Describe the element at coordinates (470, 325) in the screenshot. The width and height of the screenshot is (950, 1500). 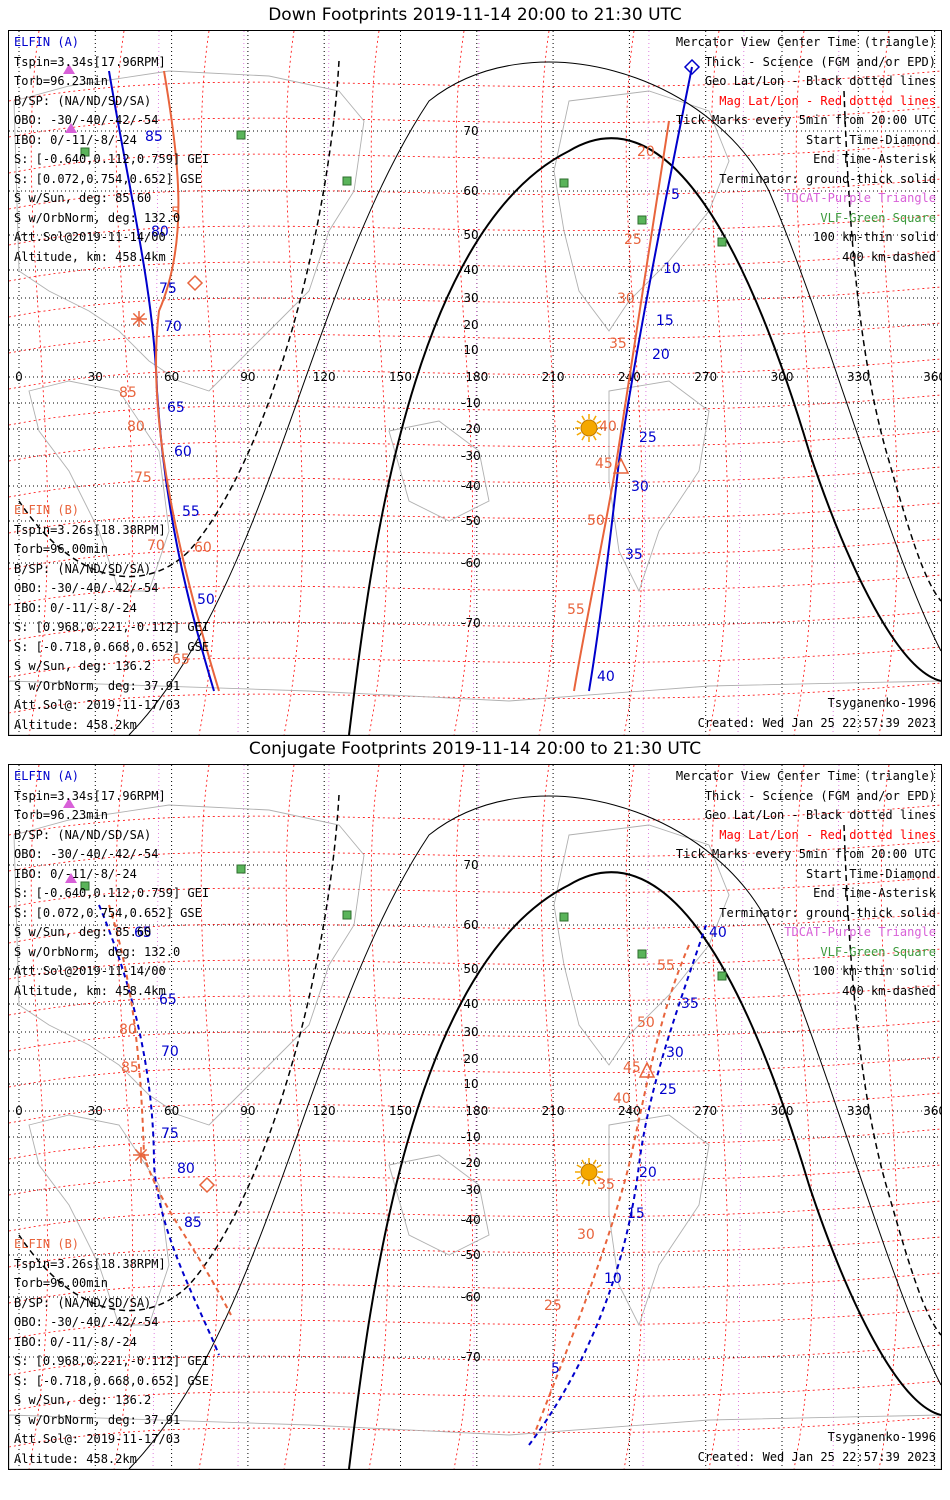
I see `lat-tick-label: 20` at that location.